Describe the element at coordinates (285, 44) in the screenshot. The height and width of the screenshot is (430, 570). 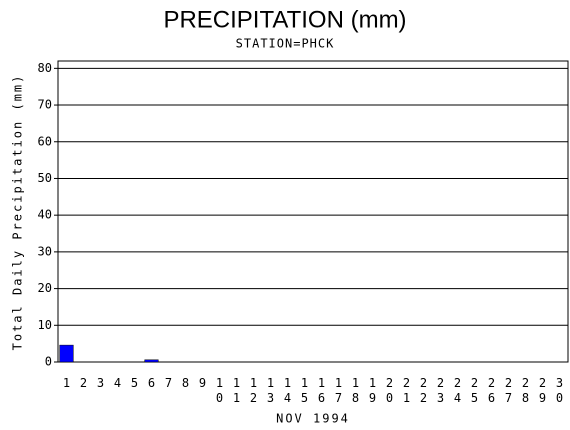
I see `chart-subtitle: STATION=PHCK` at that location.